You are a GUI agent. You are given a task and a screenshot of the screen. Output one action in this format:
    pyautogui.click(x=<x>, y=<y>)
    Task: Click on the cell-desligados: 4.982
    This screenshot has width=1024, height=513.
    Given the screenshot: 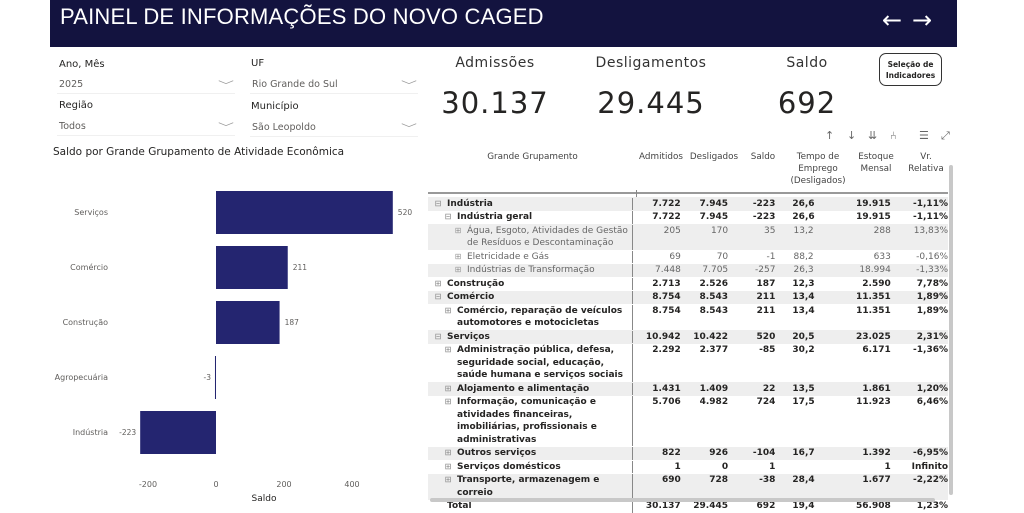 What is the action you would take?
    pyautogui.click(x=704, y=421)
    